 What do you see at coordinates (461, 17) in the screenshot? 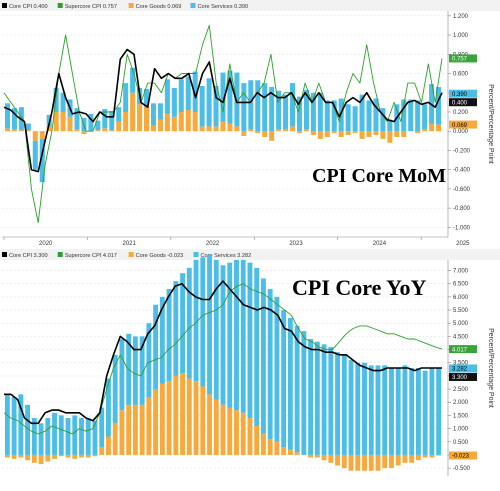
I see `y-tick-label: 1.200` at bounding box center [461, 17].